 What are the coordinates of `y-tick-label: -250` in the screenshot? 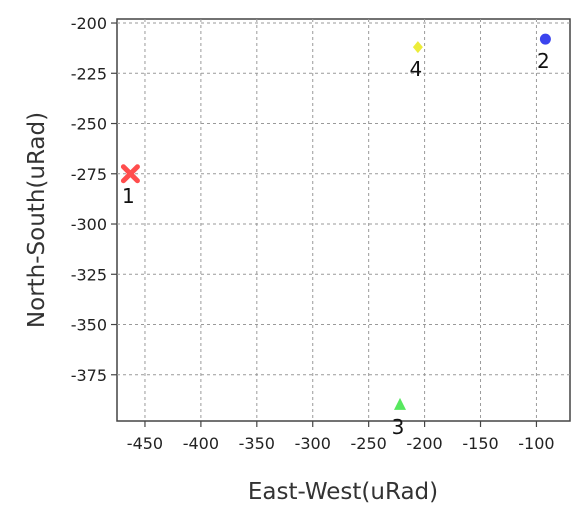 It's located at (89, 124).